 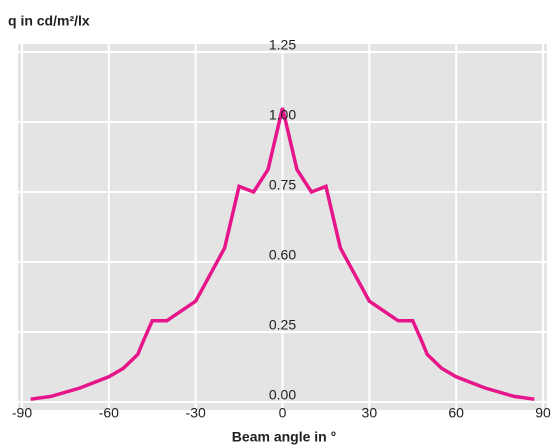 What do you see at coordinates (543, 413) in the screenshot?
I see `x-tick-label: 90` at bounding box center [543, 413].